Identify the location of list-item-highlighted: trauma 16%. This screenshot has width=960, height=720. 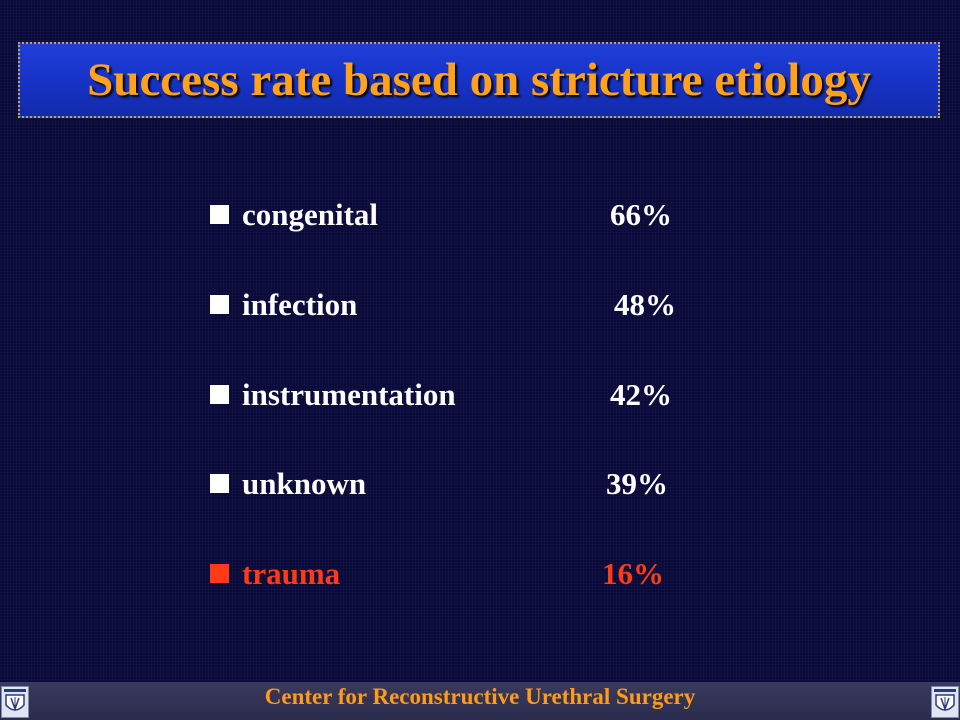
(470, 574).